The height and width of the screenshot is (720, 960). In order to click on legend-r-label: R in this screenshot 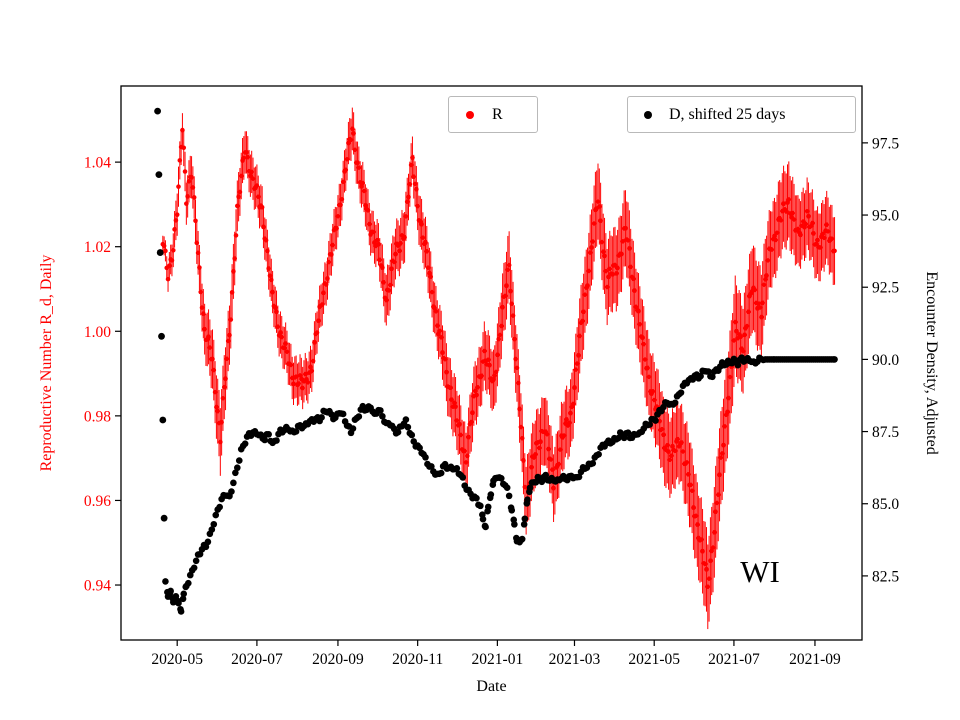, I will do `click(497, 114)`.